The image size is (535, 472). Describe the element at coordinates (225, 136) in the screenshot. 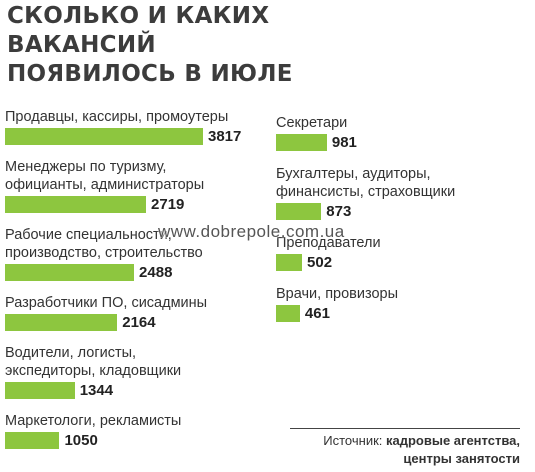

I see `value-label: 3817` at that location.